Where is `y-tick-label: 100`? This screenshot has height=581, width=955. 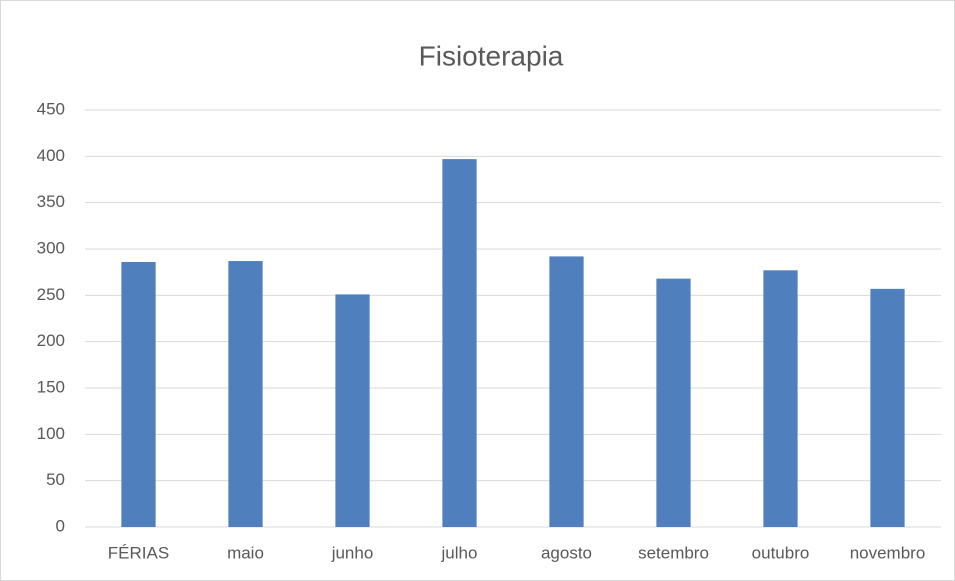
y-tick-label: 100 is located at coordinates (51, 433).